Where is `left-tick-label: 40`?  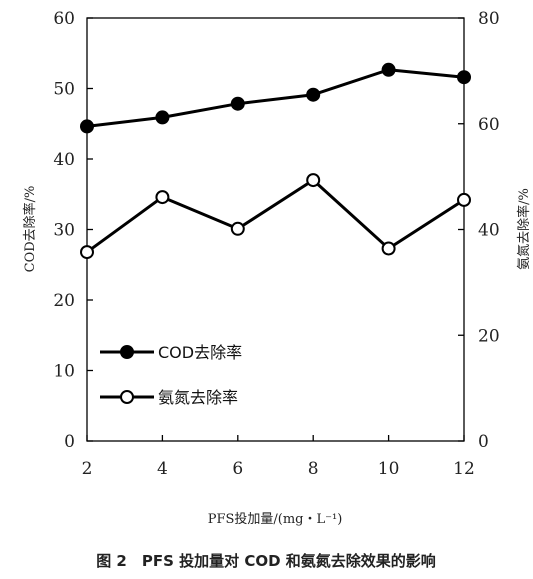
left-tick-label: 40 is located at coordinates (64, 160).